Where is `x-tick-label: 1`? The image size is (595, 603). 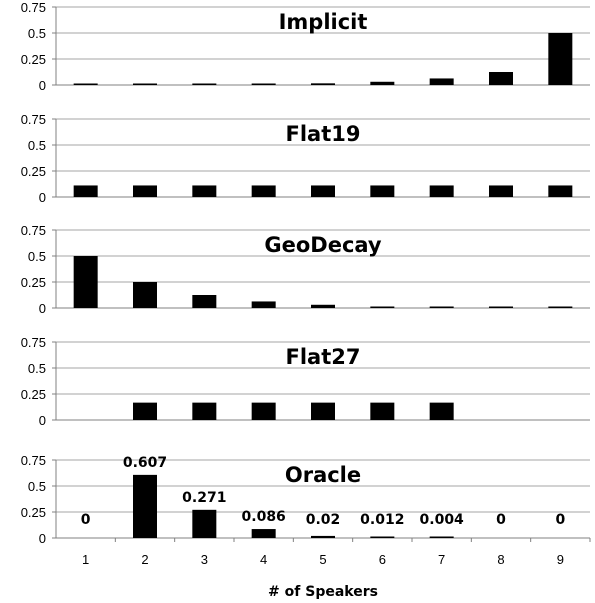 x-tick-label: 1 is located at coordinates (85, 559).